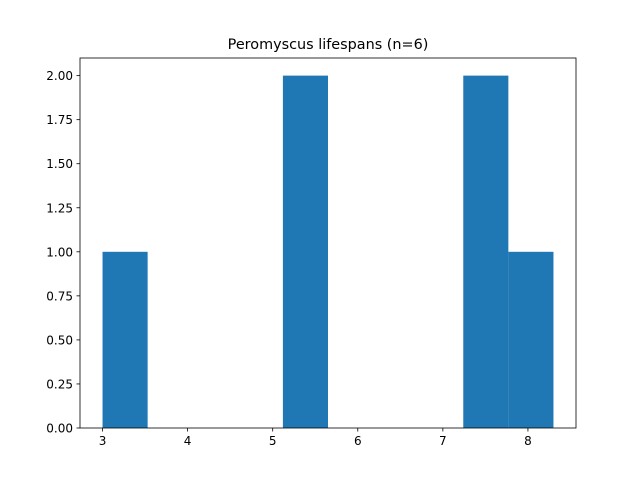 This screenshot has width=640, height=480. I want to click on y-tick-label: 1.25, so click(59, 208).